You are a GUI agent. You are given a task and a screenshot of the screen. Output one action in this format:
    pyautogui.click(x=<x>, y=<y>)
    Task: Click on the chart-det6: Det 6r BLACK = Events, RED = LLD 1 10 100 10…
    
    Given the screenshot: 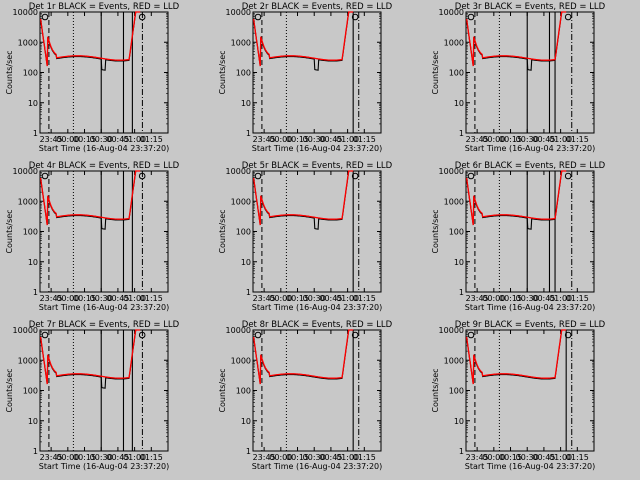 What is the action you would take?
    pyautogui.click(x=518, y=236)
    